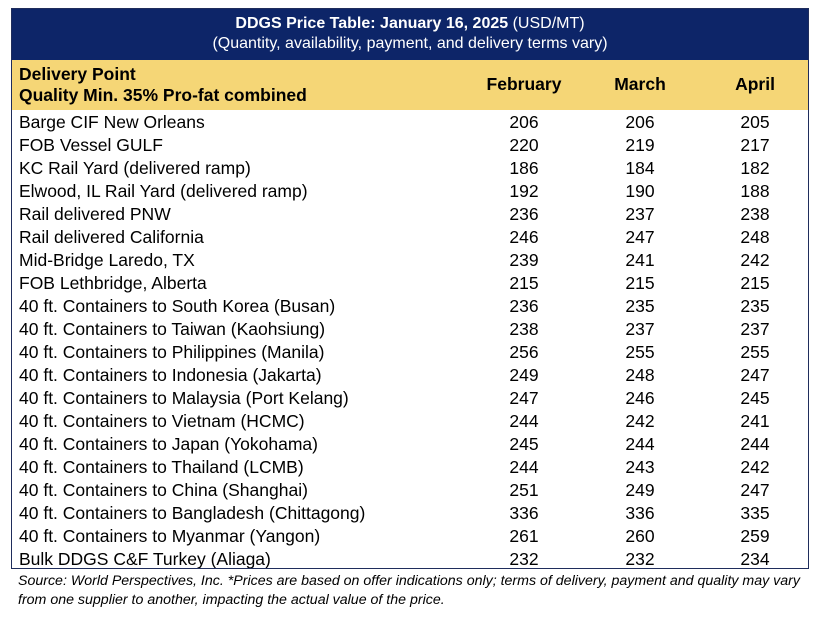 This screenshot has width=817, height=619. I want to click on price-march: 246, so click(640, 398).